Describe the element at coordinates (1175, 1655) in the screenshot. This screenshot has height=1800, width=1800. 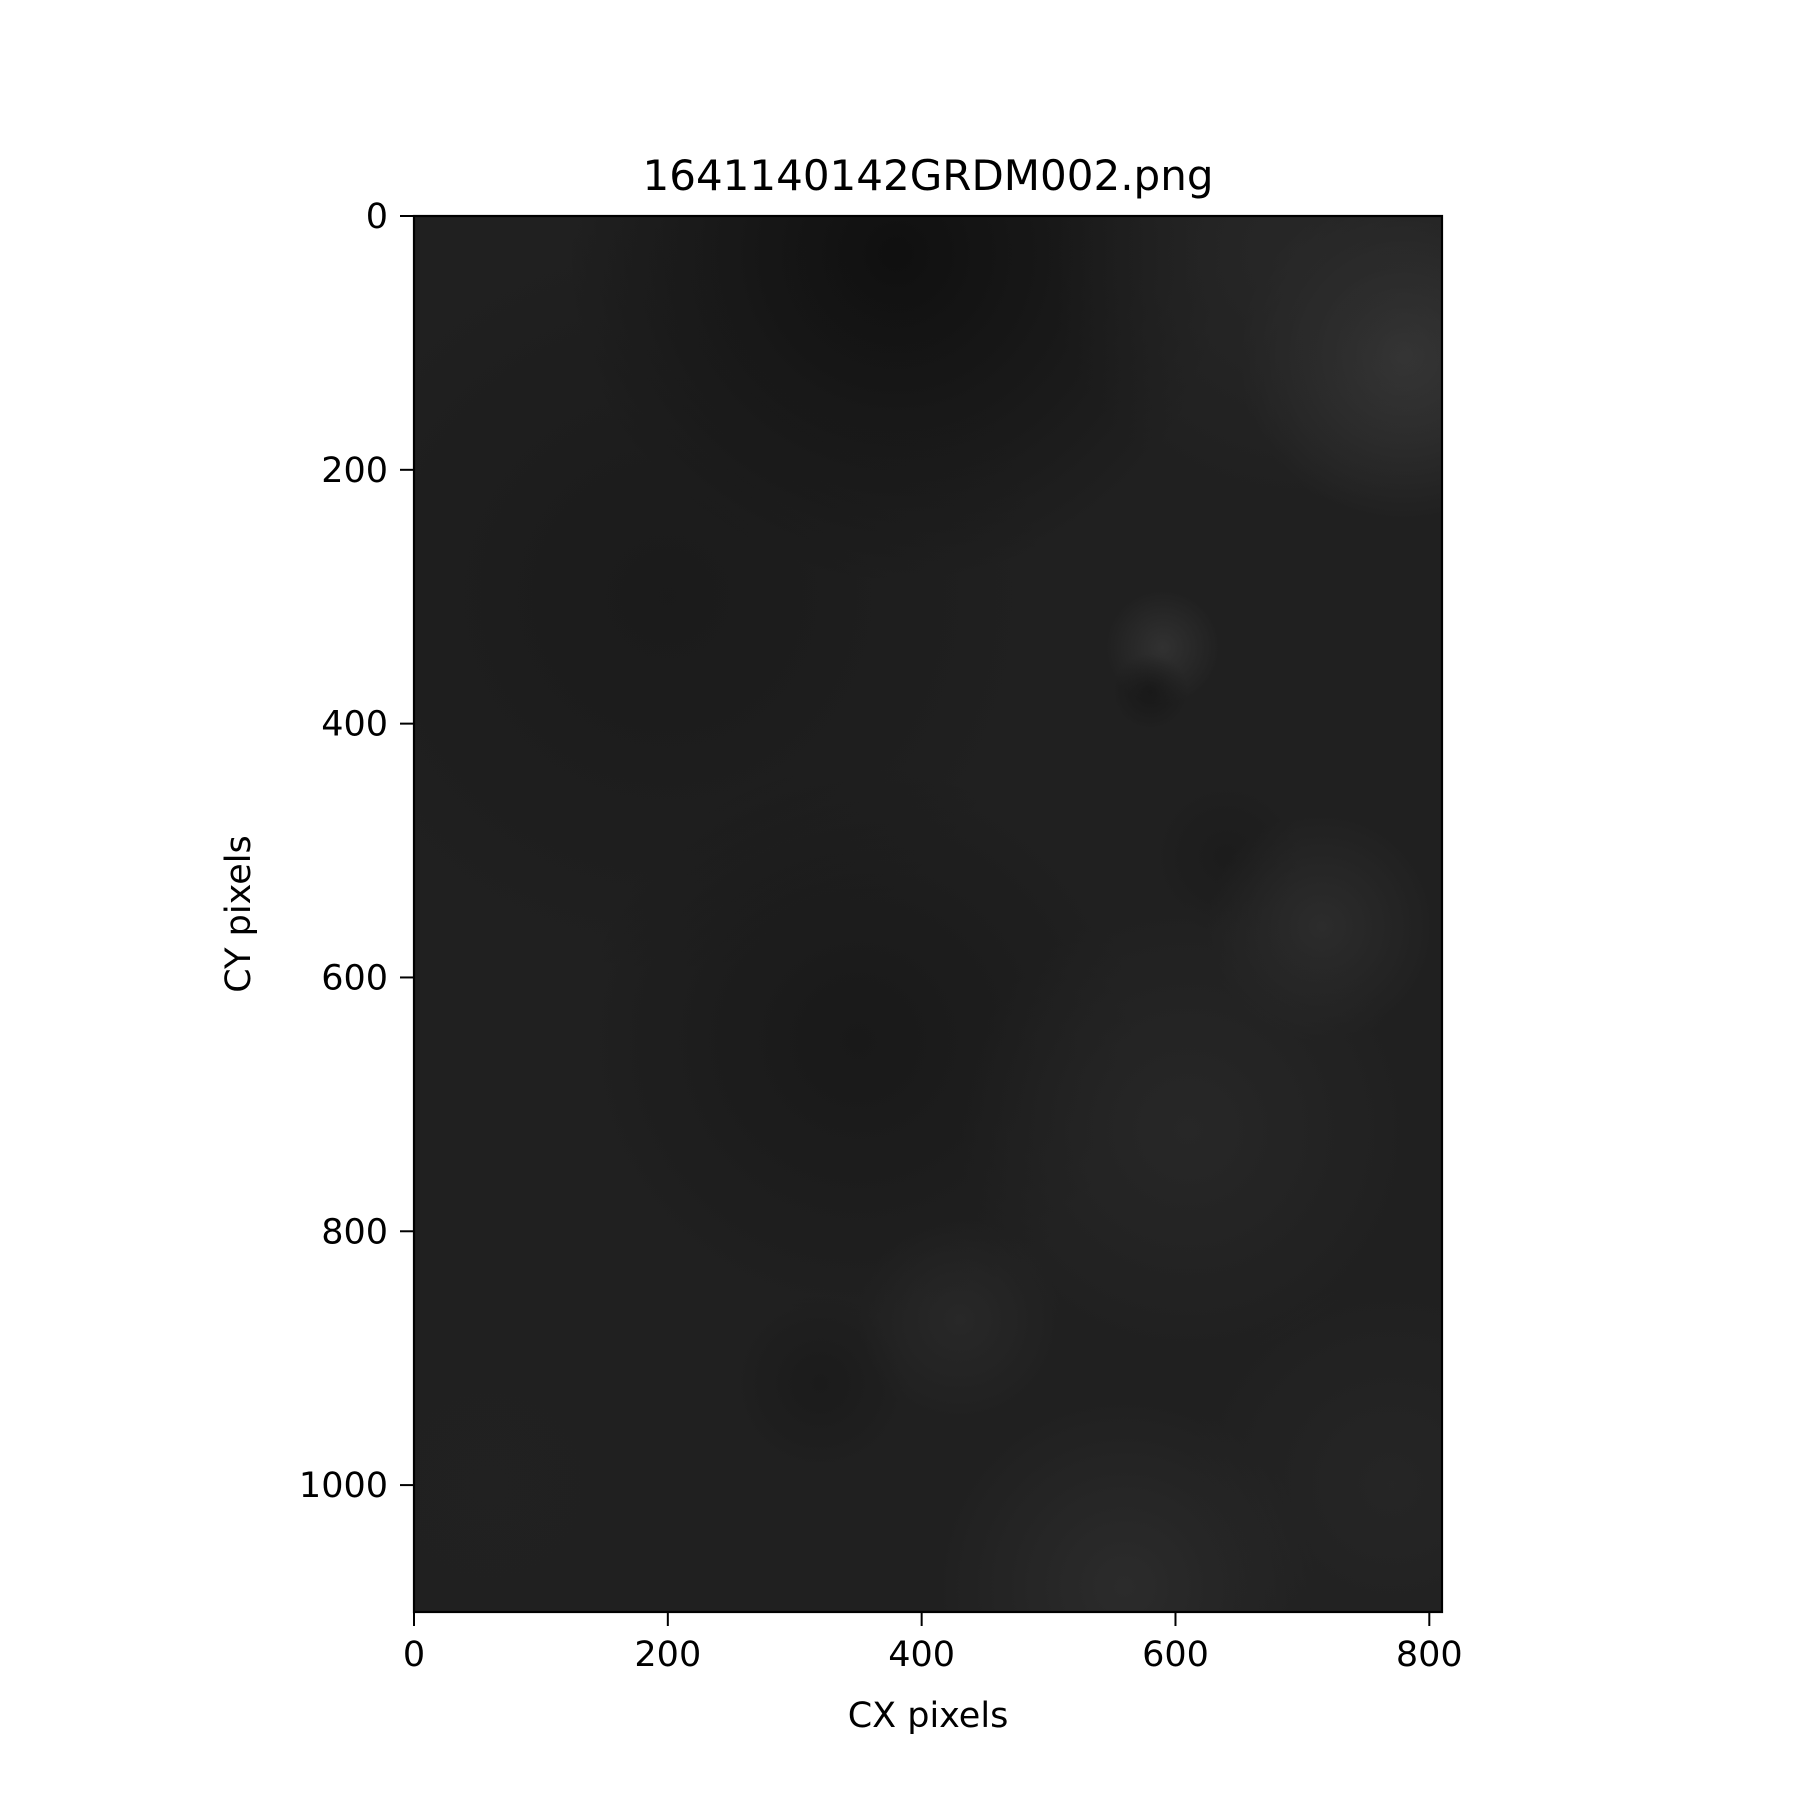
I see `x-tick-label: 600` at that location.